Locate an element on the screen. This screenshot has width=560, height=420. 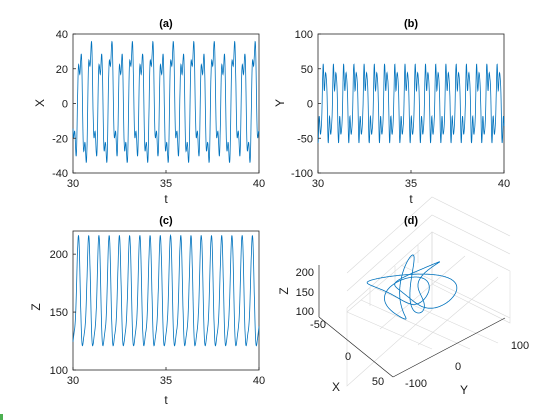
panel-d-ytick-label: 0 is located at coordinates (458, 367).